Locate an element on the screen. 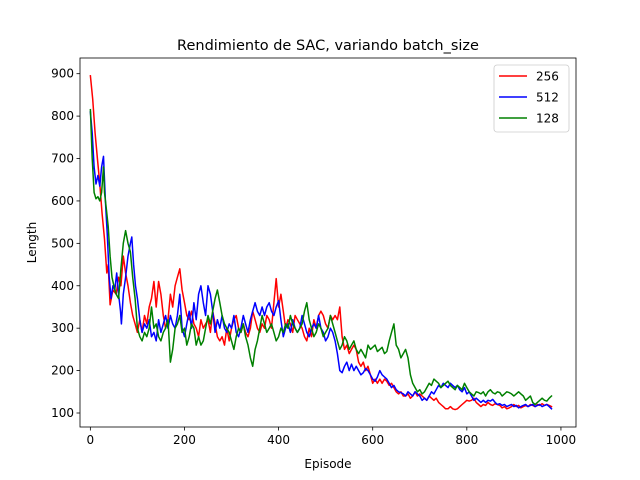  y-tick-label: 100 is located at coordinates (62, 413).